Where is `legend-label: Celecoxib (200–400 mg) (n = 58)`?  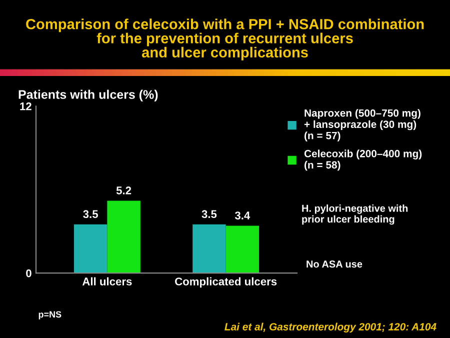
legend-label: Celecoxib (200–400 mg) (n = 58) is located at coordinates (363, 160).